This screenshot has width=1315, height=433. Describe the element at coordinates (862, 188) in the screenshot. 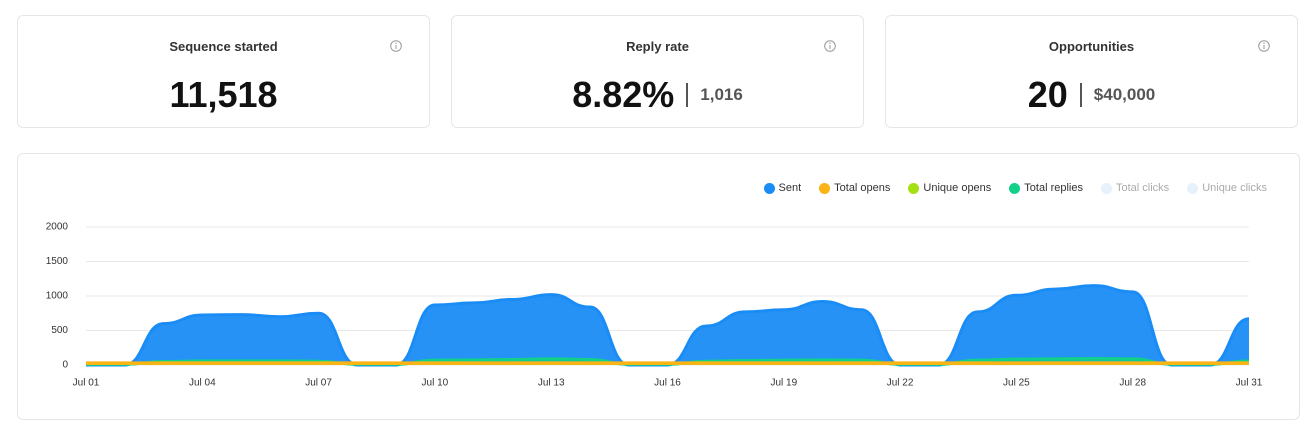

I see `legend-label: Total opens` at that location.